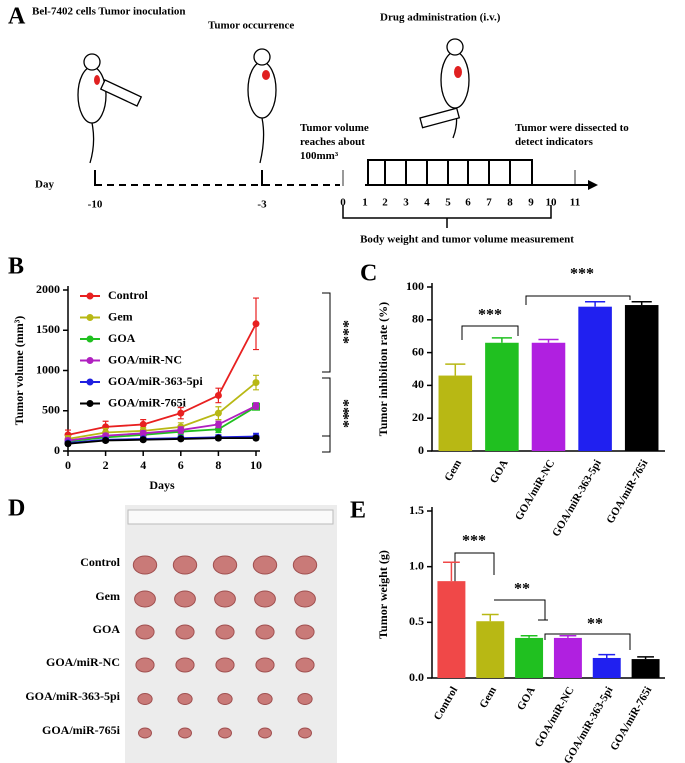  What do you see at coordinates (181, 465) in the screenshot?
I see `x-tick-label: 6` at bounding box center [181, 465].